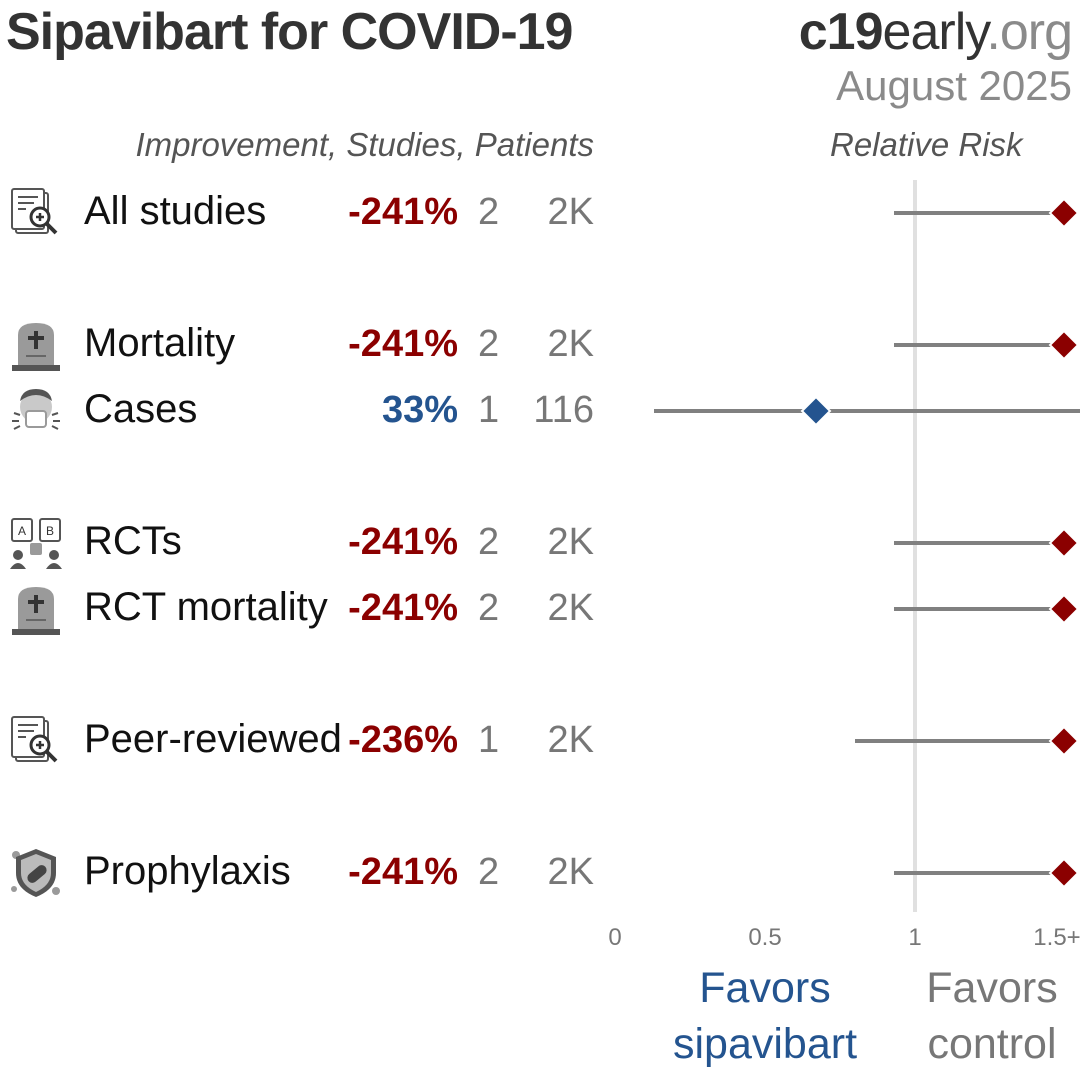 The height and width of the screenshot is (1072, 1080). I want to click on favors-control-label: Favors control, so click(990, 1016).